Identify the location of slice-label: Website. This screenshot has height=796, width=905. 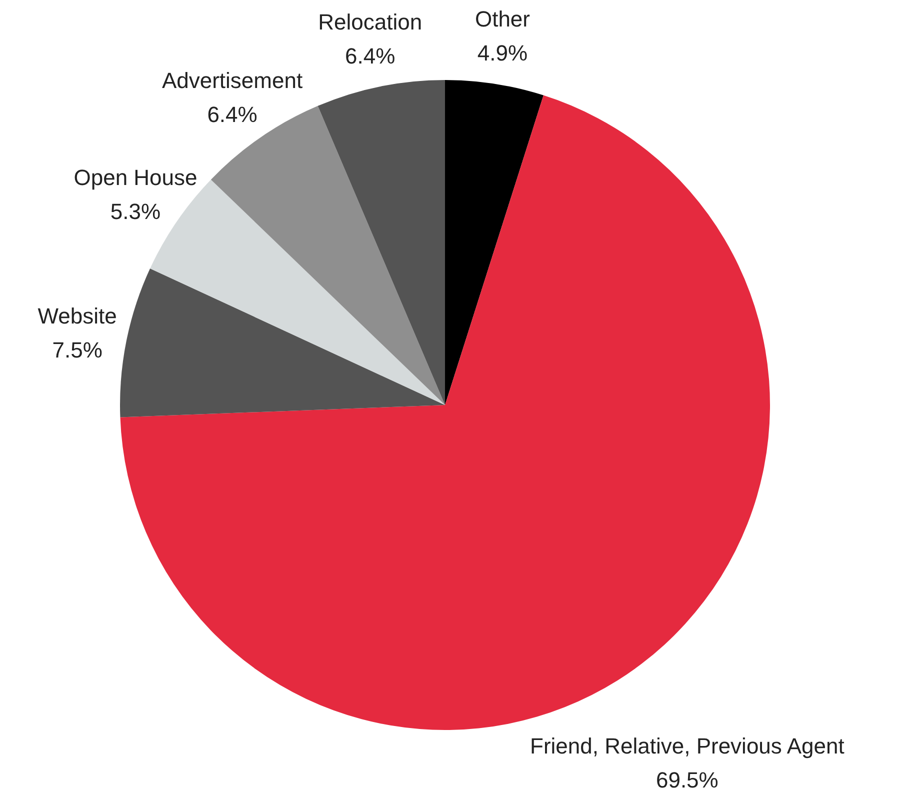
(77, 315).